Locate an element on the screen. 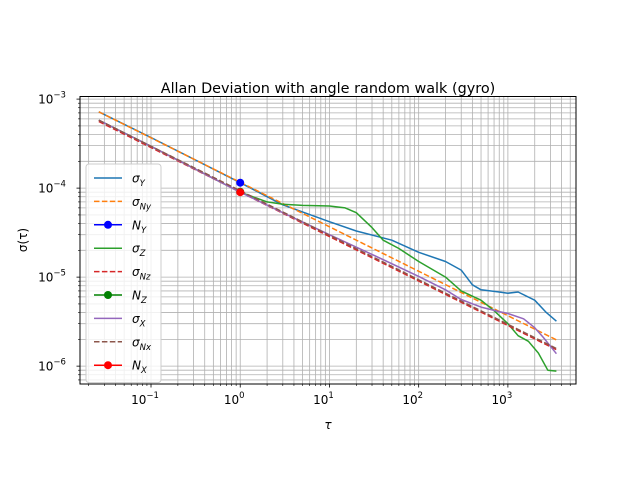 This screenshot has width=640, height=480. legend-marker-nz is located at coordinates (108, 295).